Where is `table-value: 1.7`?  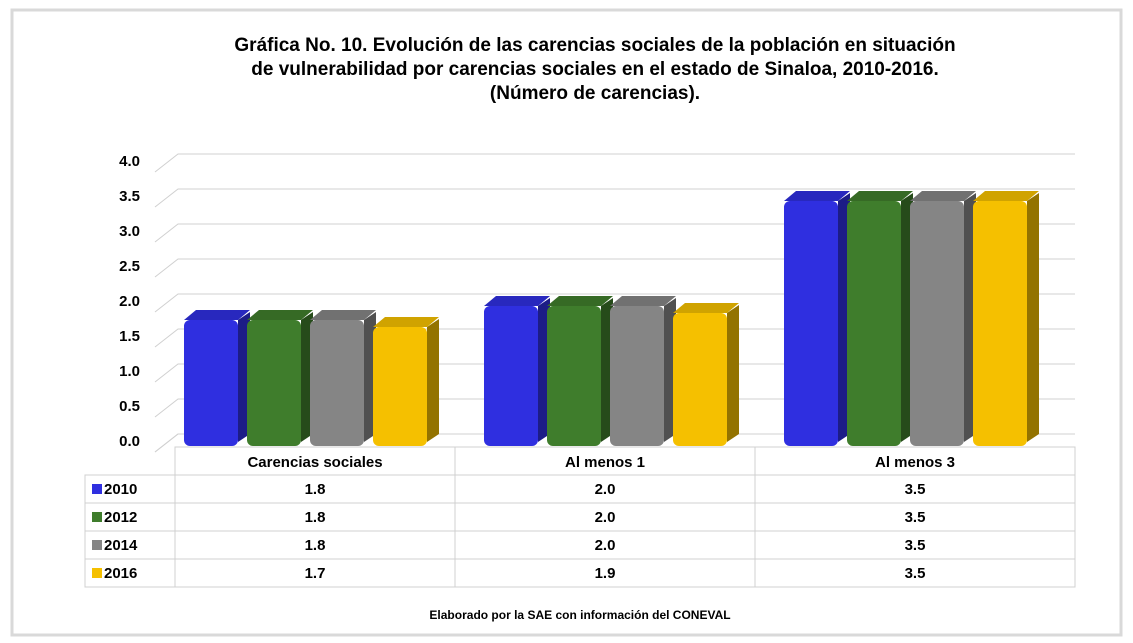
table-value: 1.7 is located at coordinates (315, 573).